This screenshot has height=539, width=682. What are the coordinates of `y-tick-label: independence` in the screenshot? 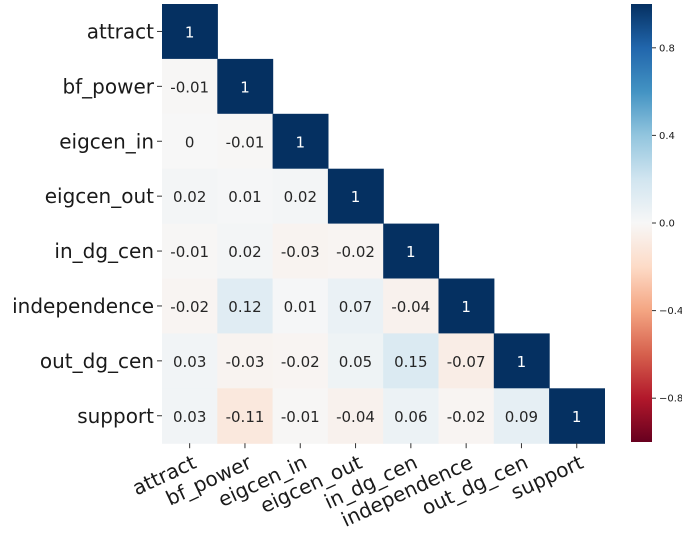 It's located at (83, 306).